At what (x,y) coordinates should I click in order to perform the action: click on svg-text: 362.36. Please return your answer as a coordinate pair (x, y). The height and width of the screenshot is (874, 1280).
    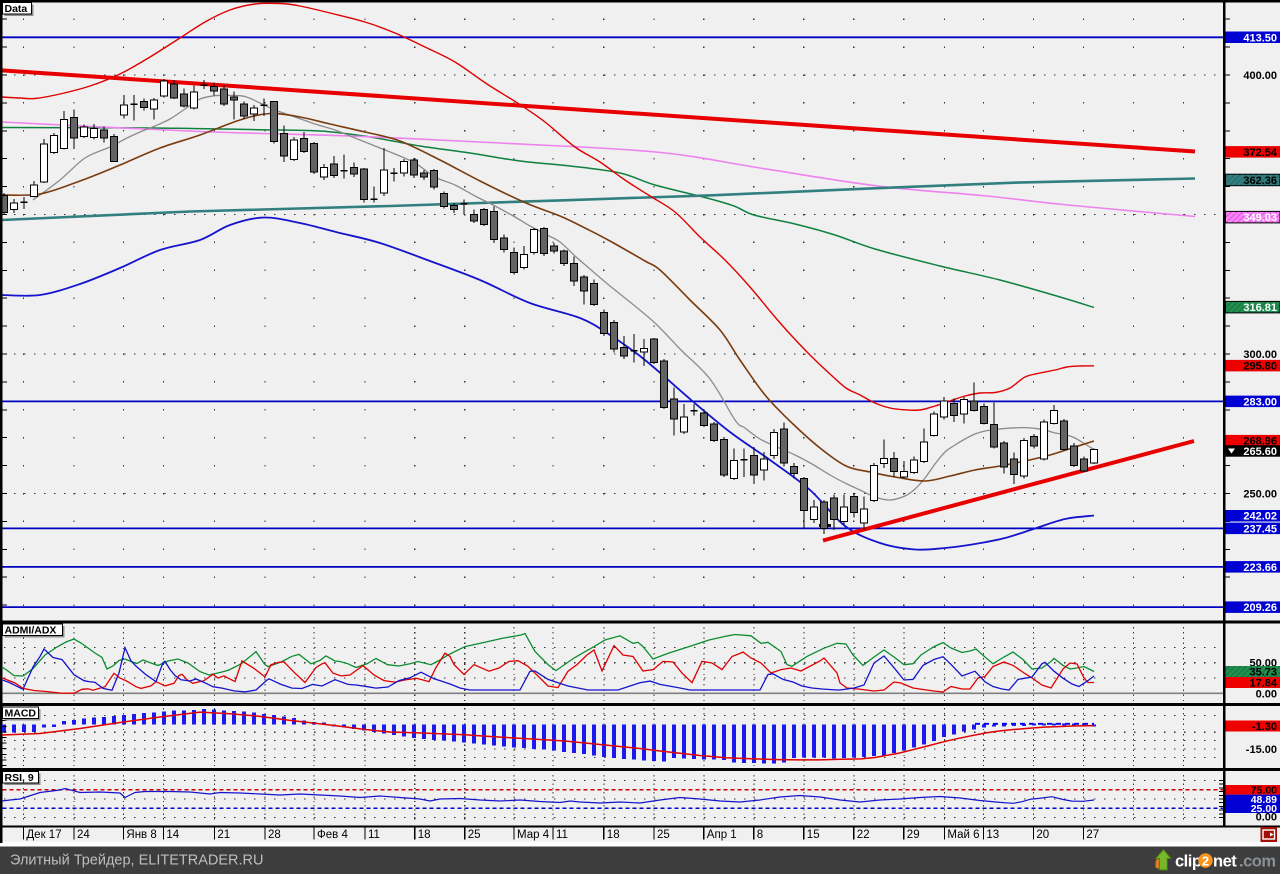
    Looking at the image, I should click on (1260, 181).